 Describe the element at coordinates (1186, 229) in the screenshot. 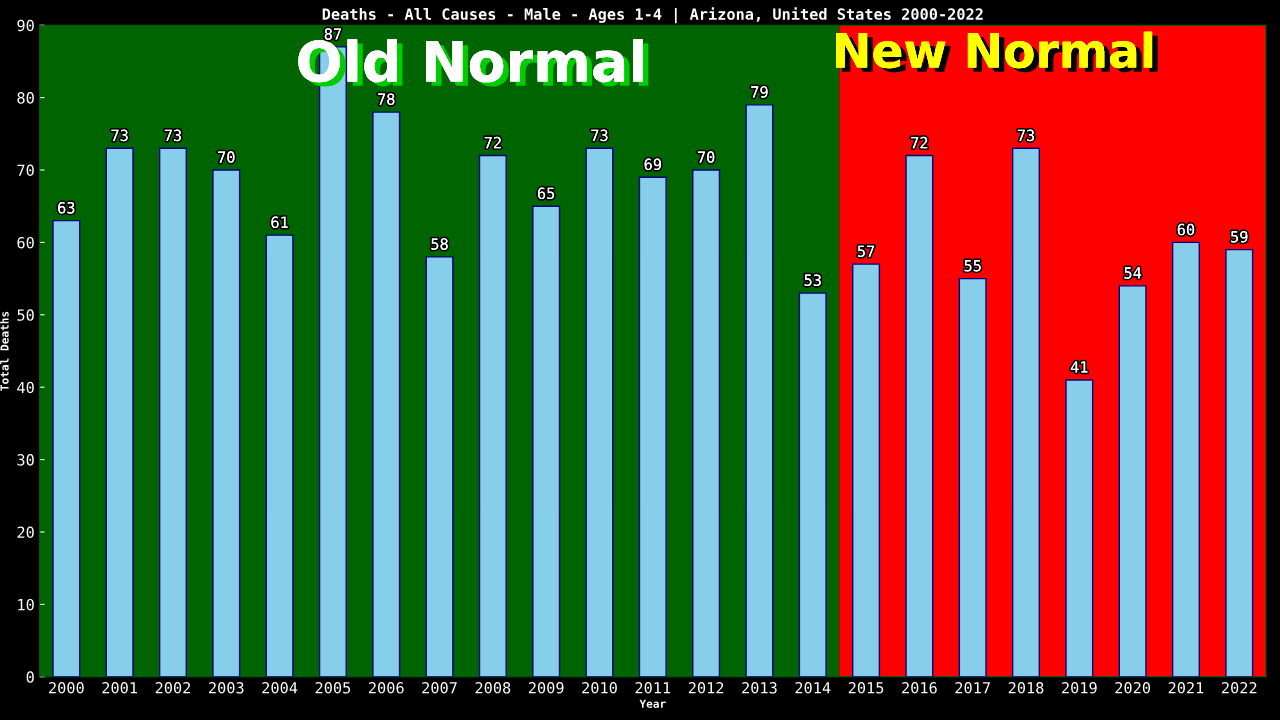

I see `data-label: 60` at that location.